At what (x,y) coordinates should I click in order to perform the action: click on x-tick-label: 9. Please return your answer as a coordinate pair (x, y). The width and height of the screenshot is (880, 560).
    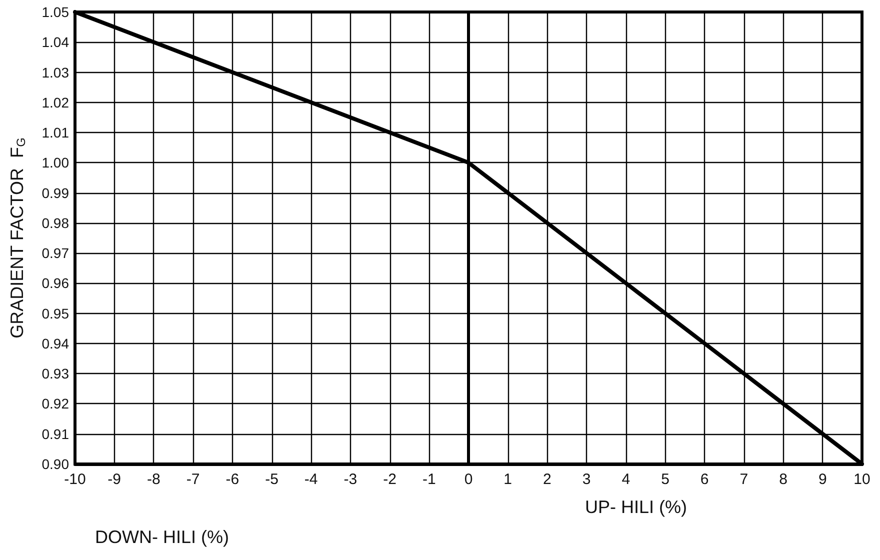
    Looking at the image, I should click on (822, 479).